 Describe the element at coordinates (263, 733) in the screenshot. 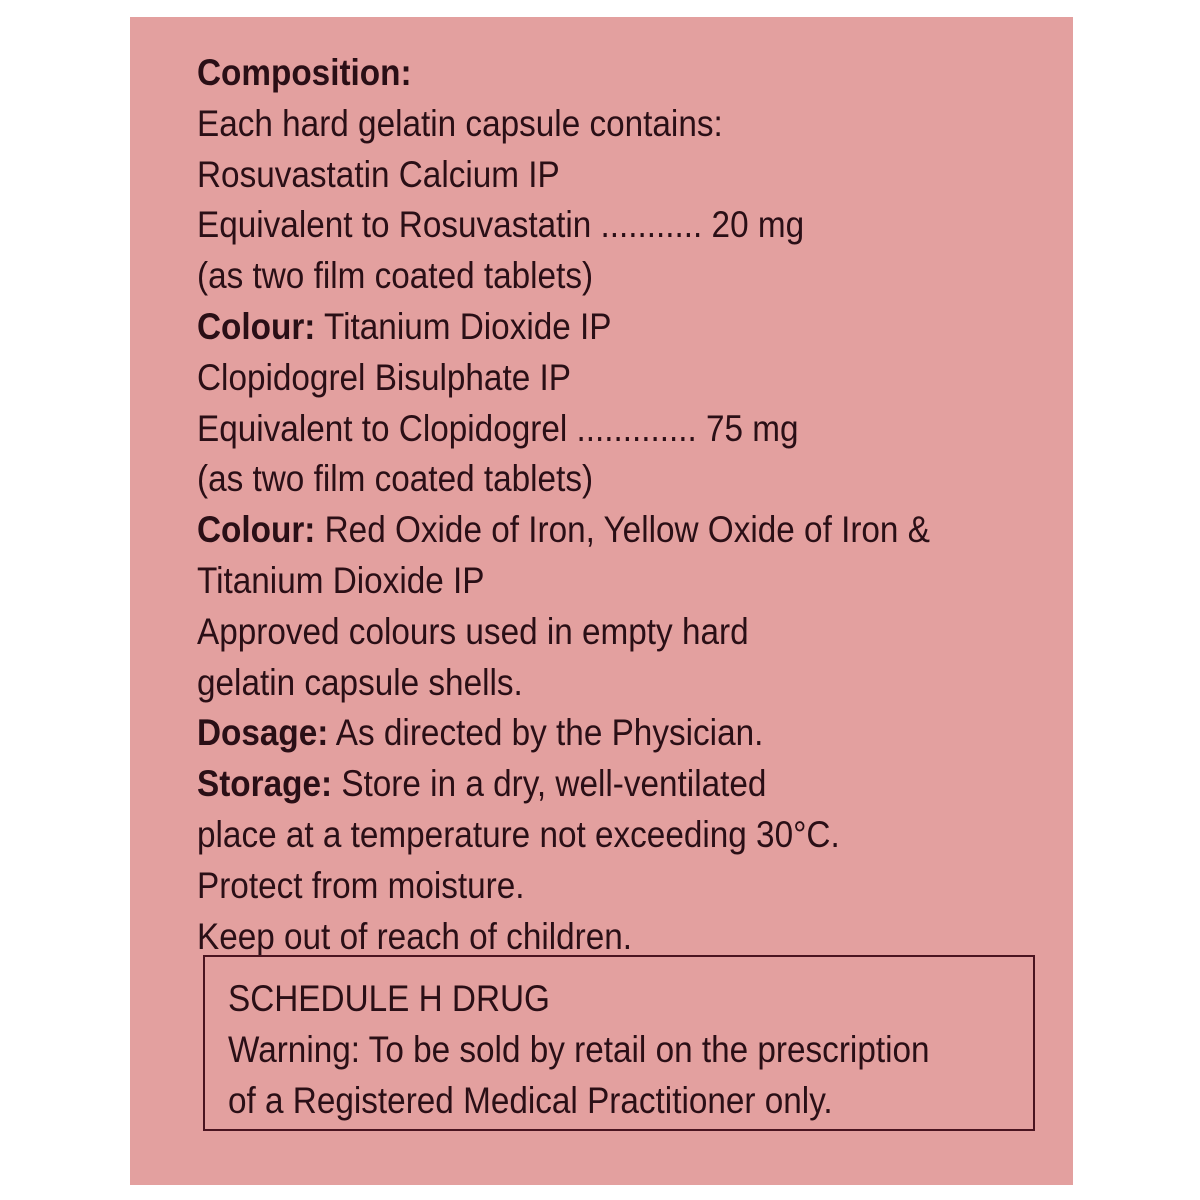

I see `dosage-label: Dosage:` at that location.